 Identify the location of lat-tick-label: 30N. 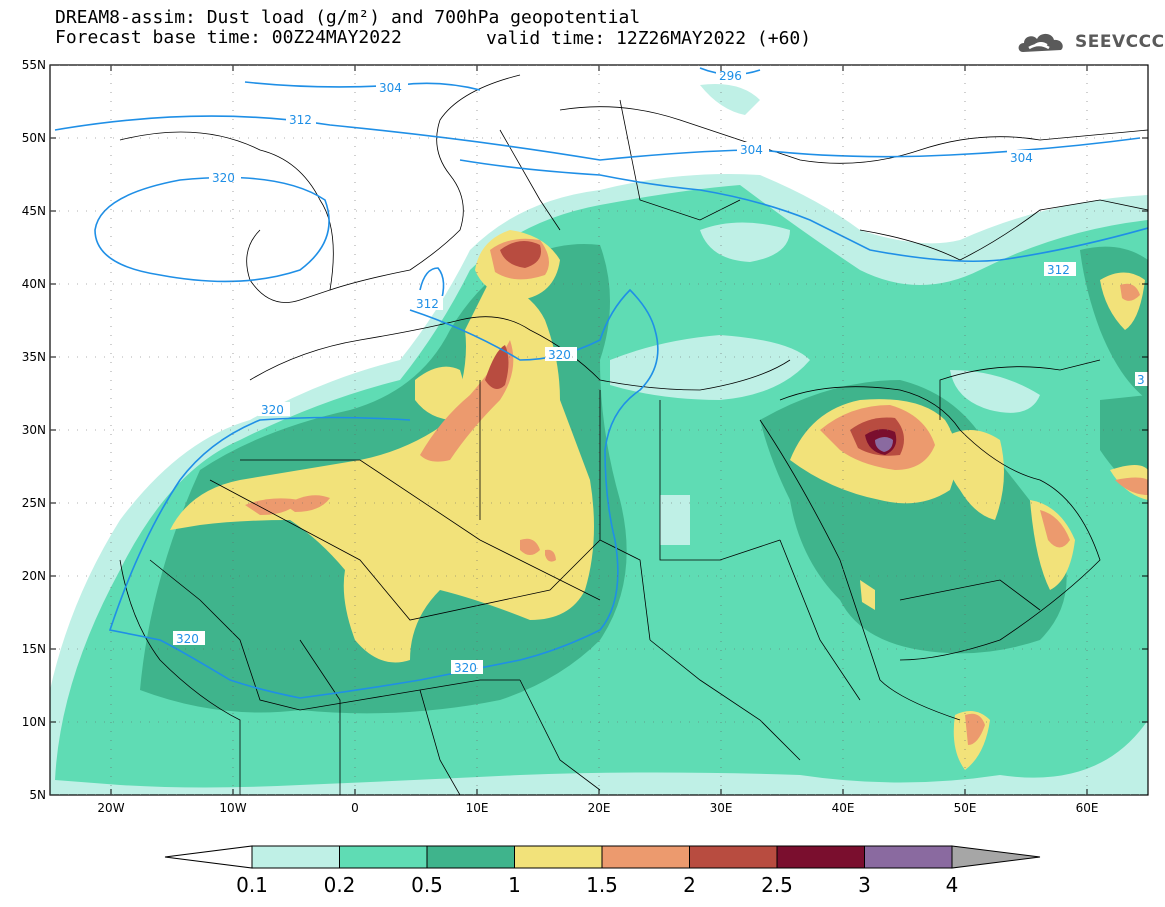
(34, 430).